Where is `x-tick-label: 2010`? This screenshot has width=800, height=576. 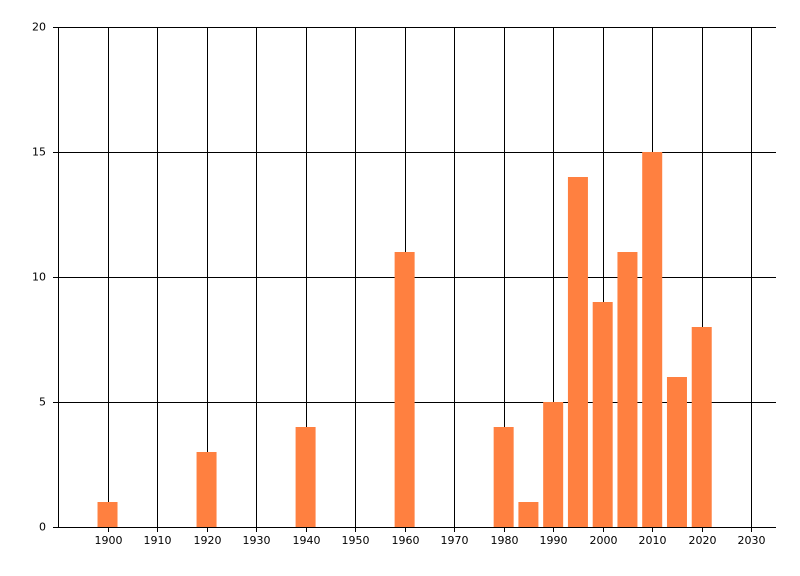
x-tick-label: 2010 is located at coordinates (653, 540).